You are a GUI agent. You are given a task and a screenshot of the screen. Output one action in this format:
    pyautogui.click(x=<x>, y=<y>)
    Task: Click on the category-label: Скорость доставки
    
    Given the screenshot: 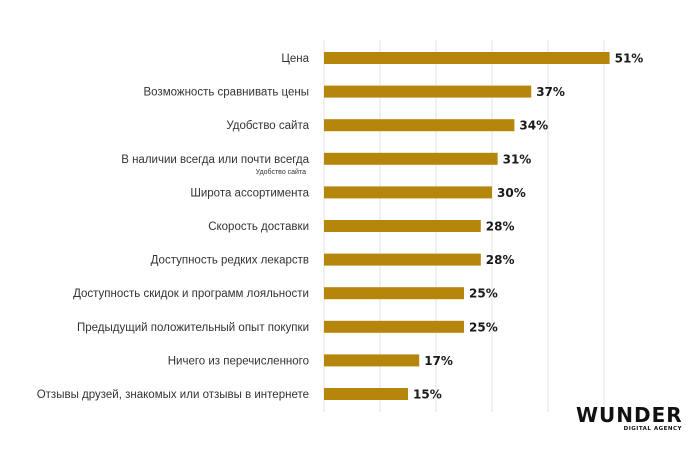 What is the action you would take?
    pyautogui.click(x=258, y=227)
    